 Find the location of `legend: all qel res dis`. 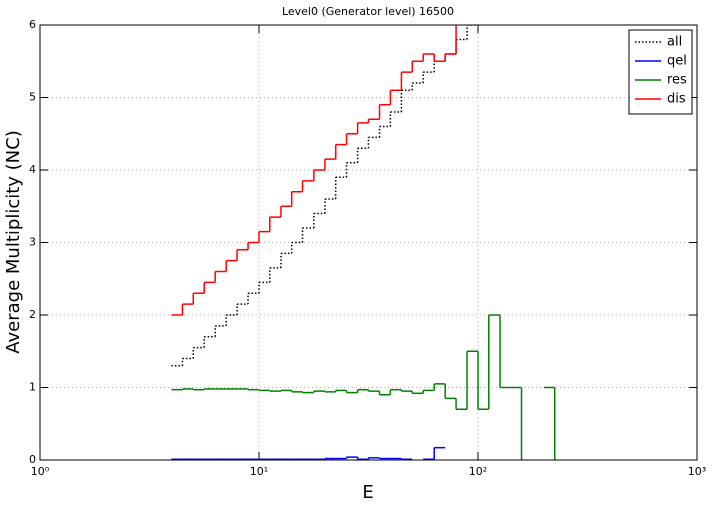

legend: all qel res dis is located at coordinates (660, 72).